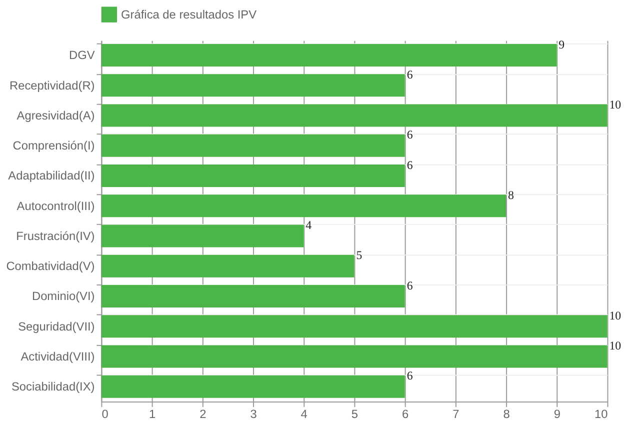  What do you see at coordinates (56, 326) in the screenshot?
I see `y-tick-label: Seguridad(VII)` at bounding box center [56, 326].